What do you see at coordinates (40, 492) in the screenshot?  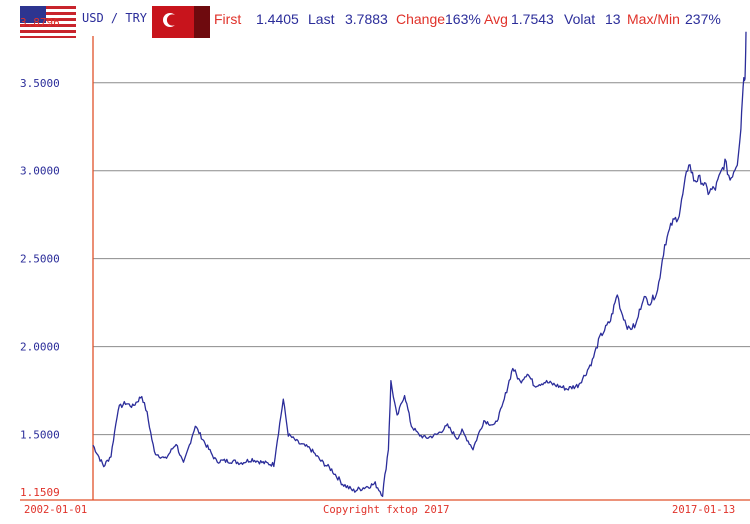 I see `y-tick-label: 1.1509` at bounding box center [40, 492].